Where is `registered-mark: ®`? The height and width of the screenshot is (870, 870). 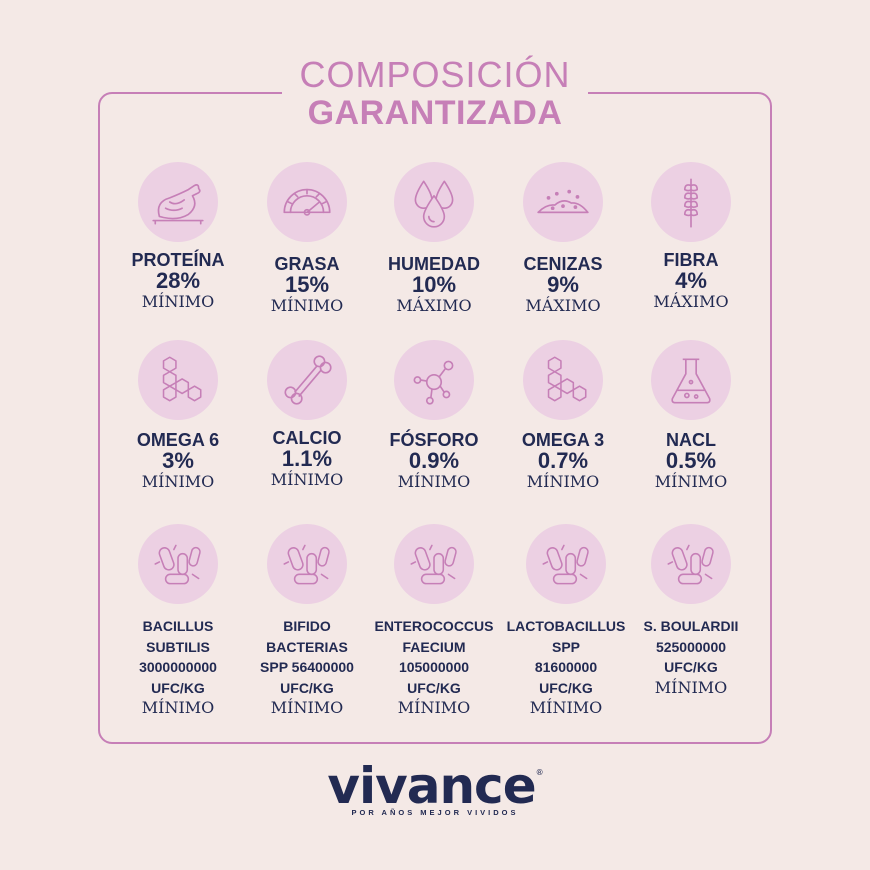
registered-mark: ® is located at coordinates (539, 772).